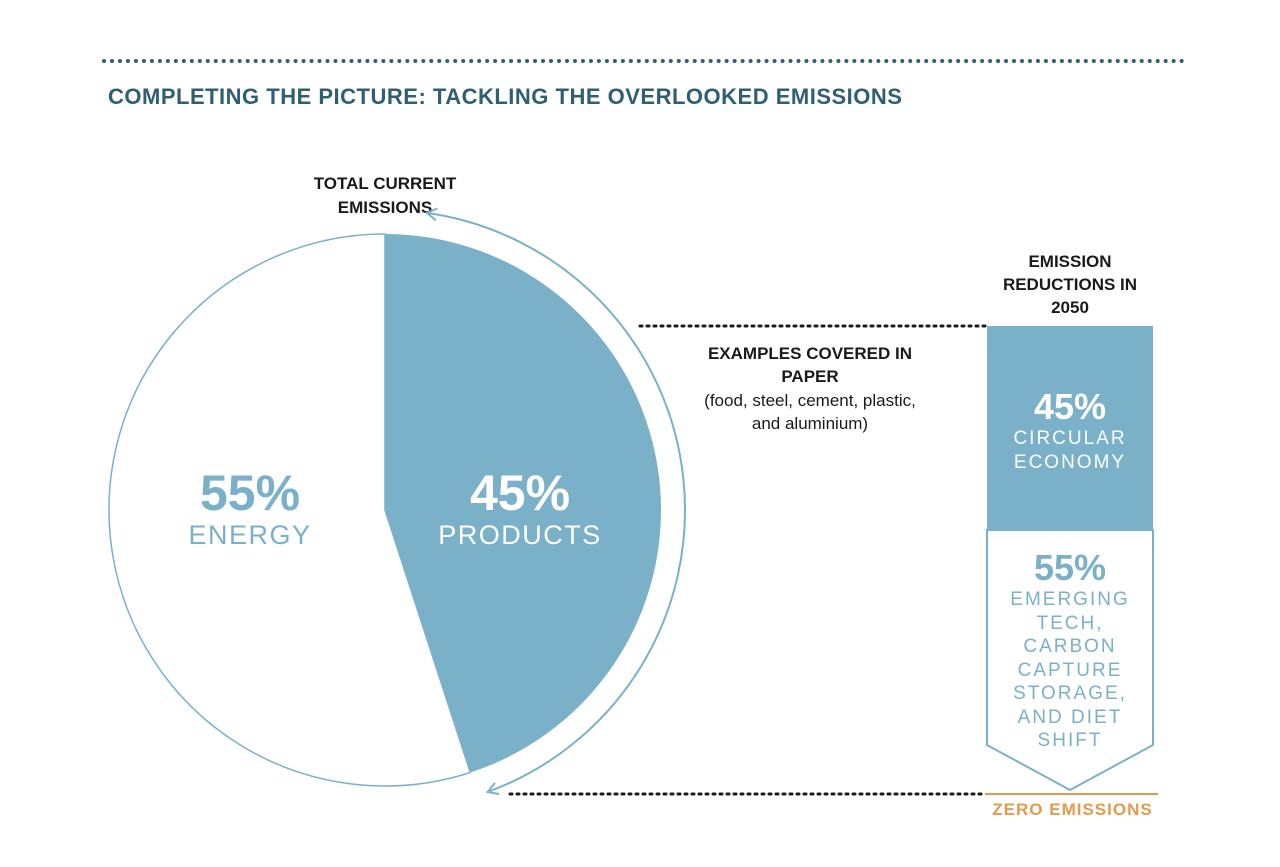  Describe the element at coordinates (250, 493) in the screenshot. I see `energy-percent: 55%` at that location.